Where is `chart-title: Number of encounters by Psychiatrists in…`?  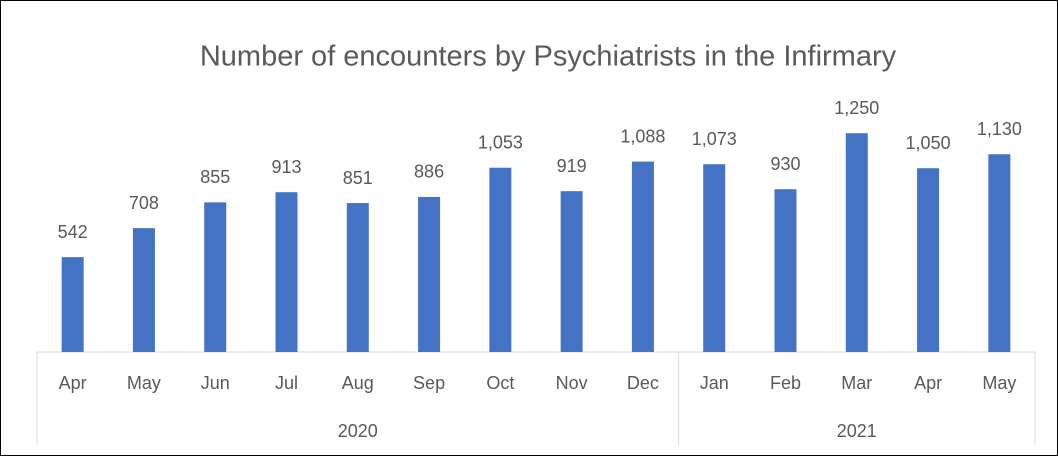
chart-title: Number of encounters by Psychiatrists in… is located at coordinates (548, 57).